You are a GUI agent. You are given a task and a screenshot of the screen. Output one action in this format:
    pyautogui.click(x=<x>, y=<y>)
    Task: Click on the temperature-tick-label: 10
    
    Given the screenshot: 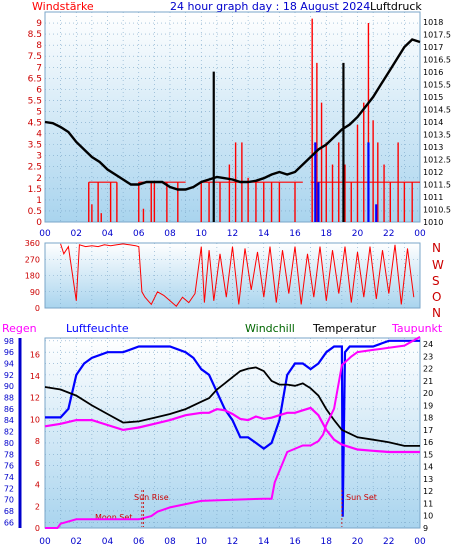 What is the action you would take?
    pyautogui.click(x=428, y=516)
    